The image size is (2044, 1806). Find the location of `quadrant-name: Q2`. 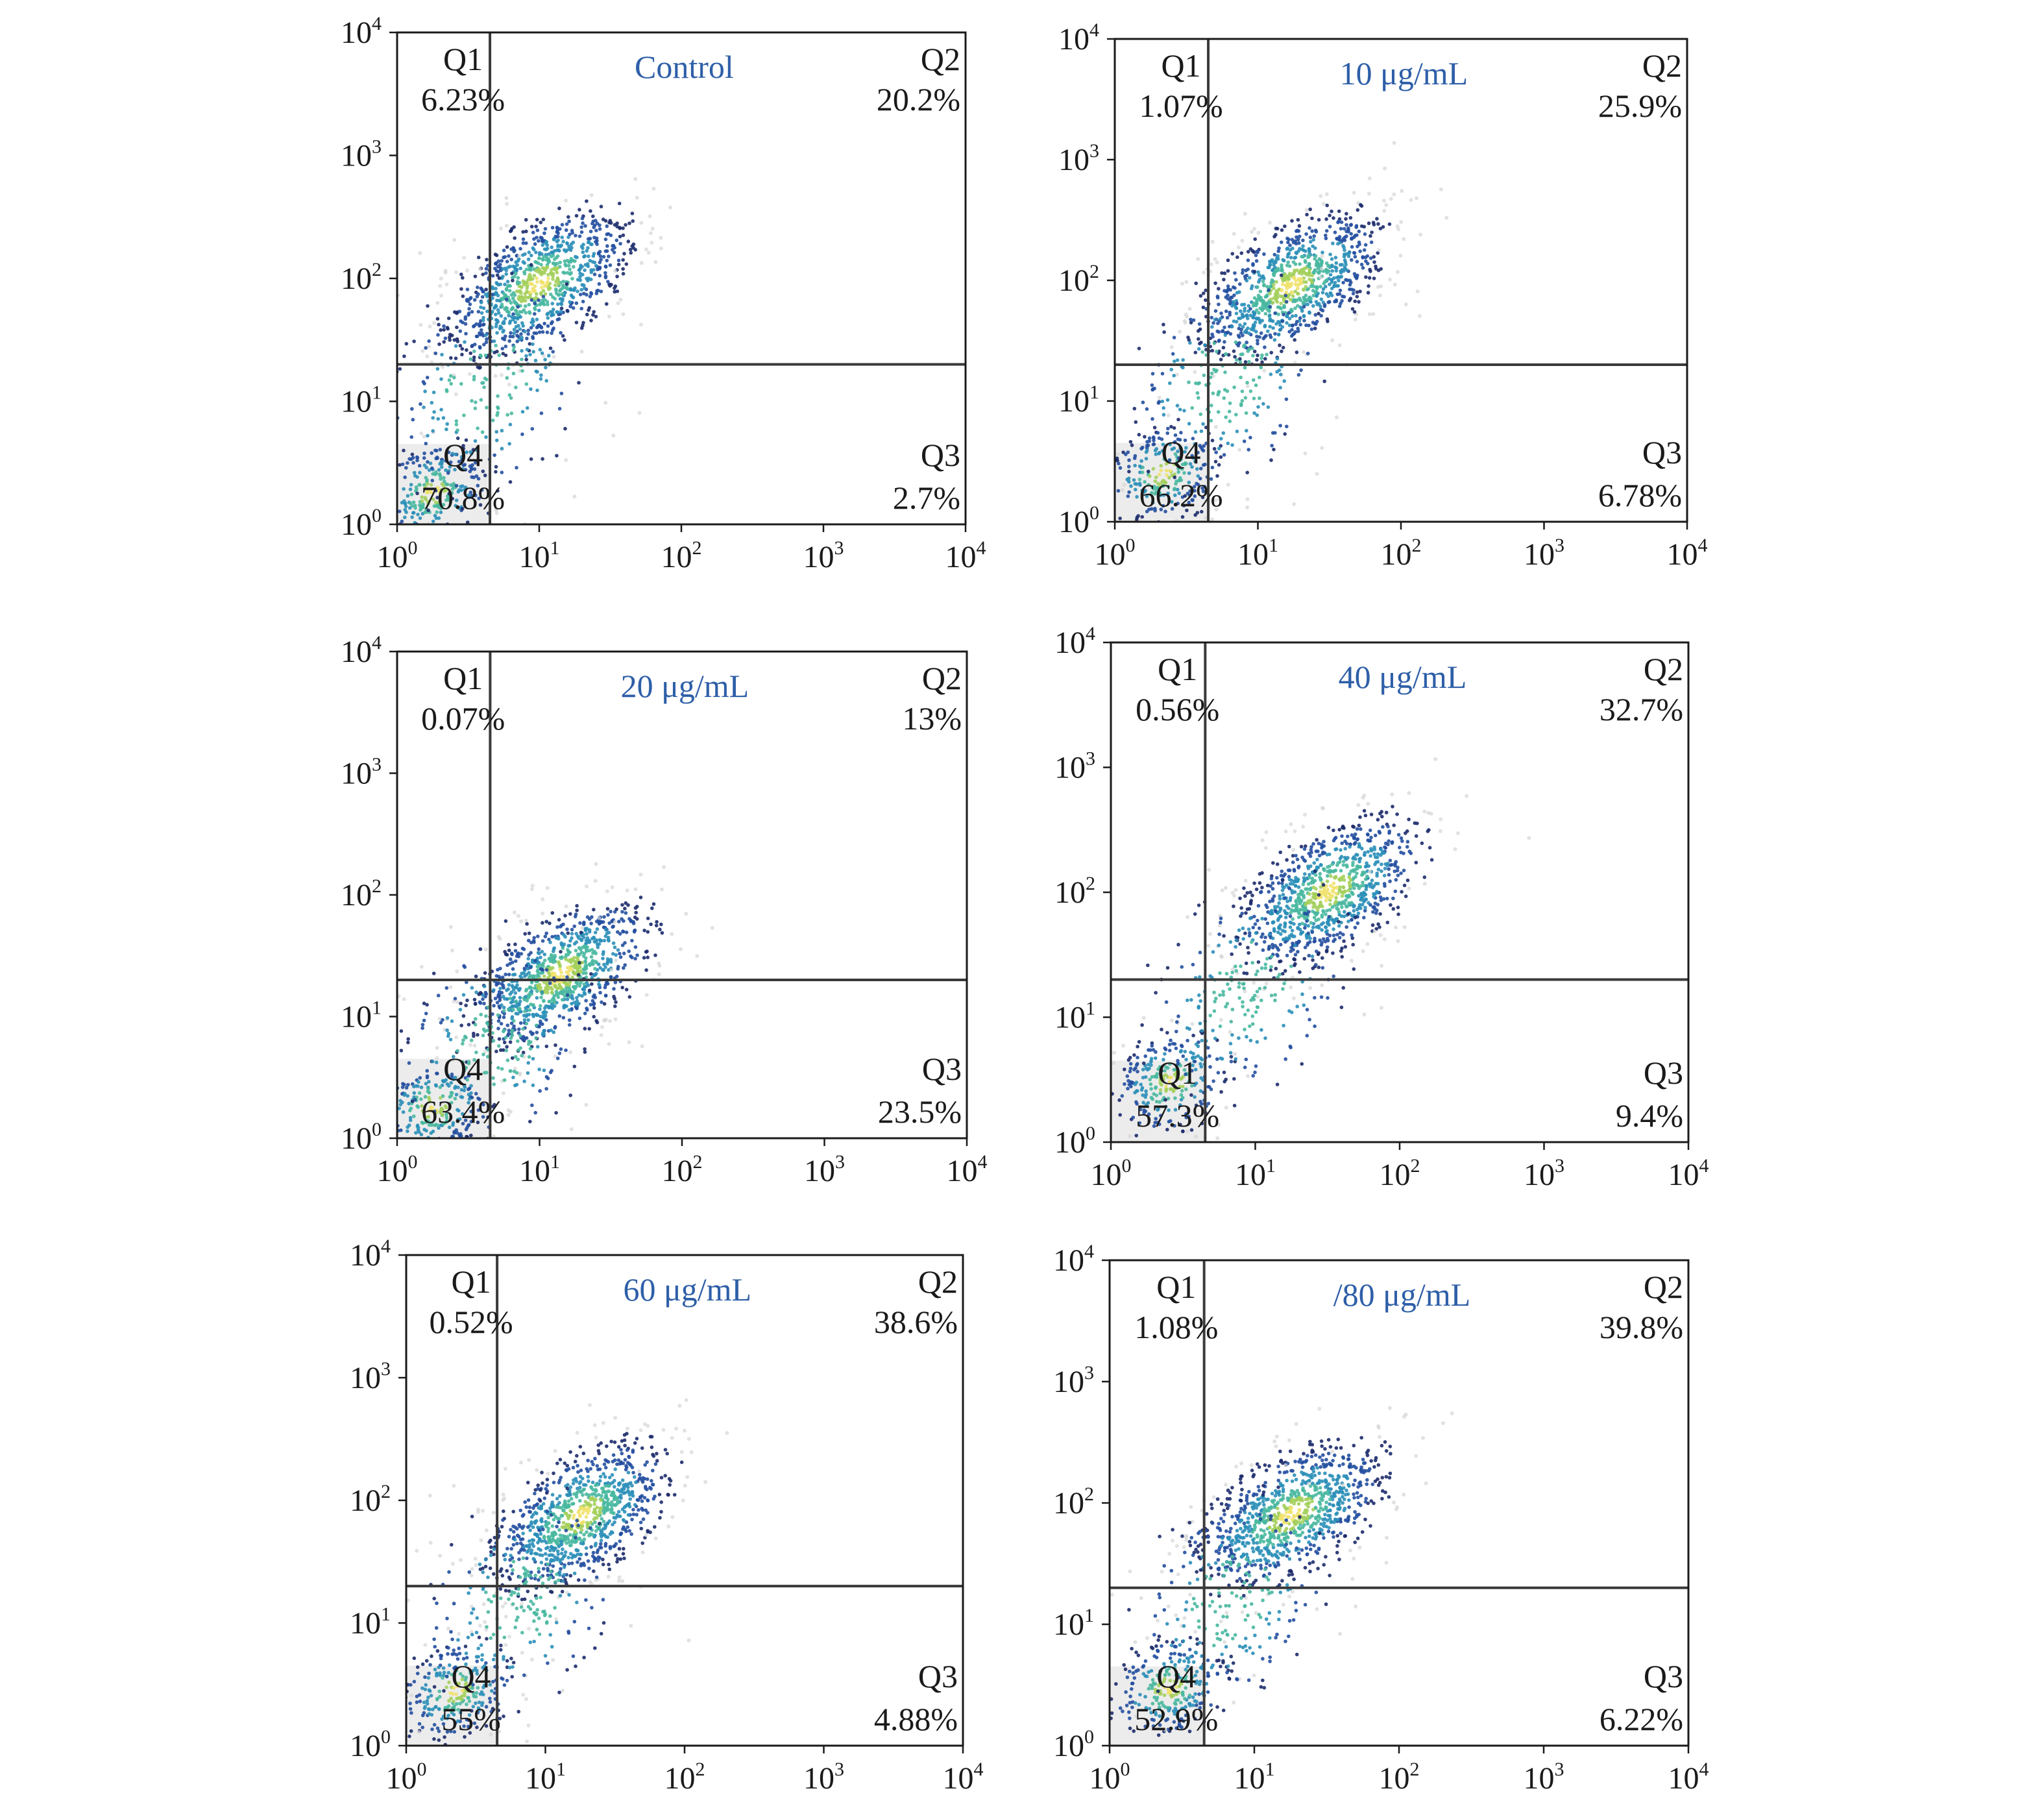

quadrant-name: Q2 is located at coordinates (942, 678).